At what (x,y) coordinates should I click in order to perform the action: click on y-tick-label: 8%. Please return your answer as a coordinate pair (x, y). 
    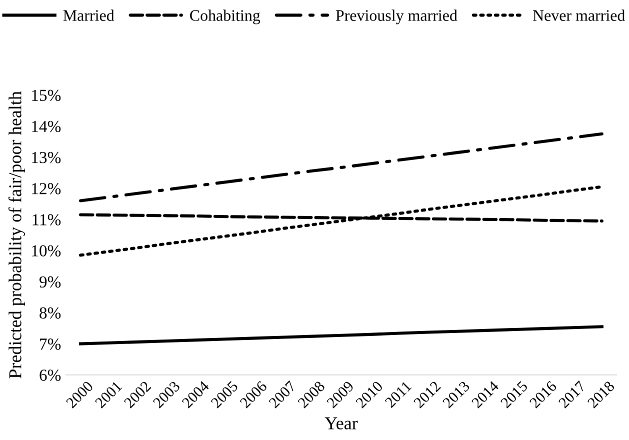
    Looking at the image, I should click on (50, 313).